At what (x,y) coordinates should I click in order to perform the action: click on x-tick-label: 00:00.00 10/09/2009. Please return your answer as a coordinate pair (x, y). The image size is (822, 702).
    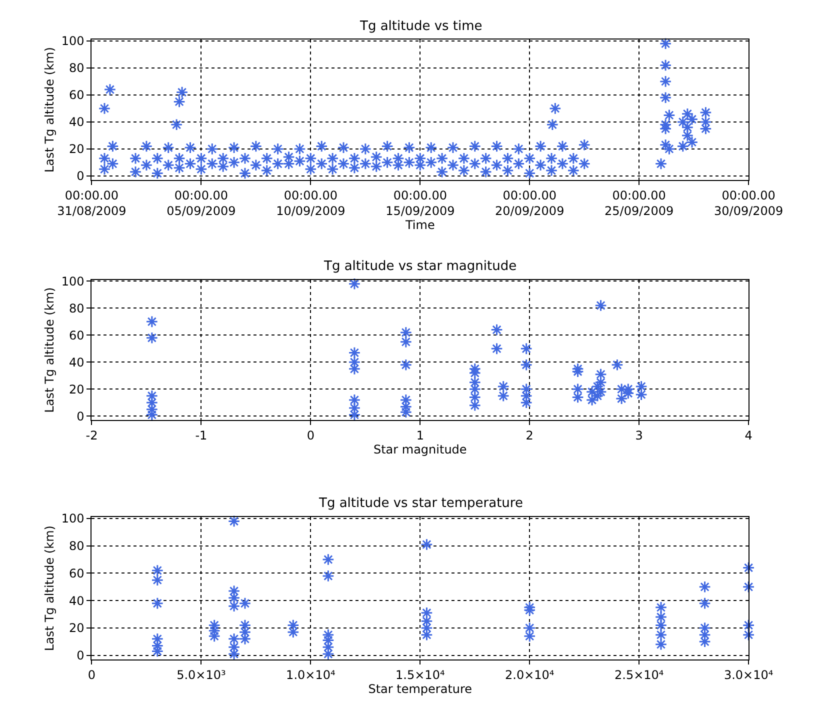
    Looking at the image, I should click on (311, 203).